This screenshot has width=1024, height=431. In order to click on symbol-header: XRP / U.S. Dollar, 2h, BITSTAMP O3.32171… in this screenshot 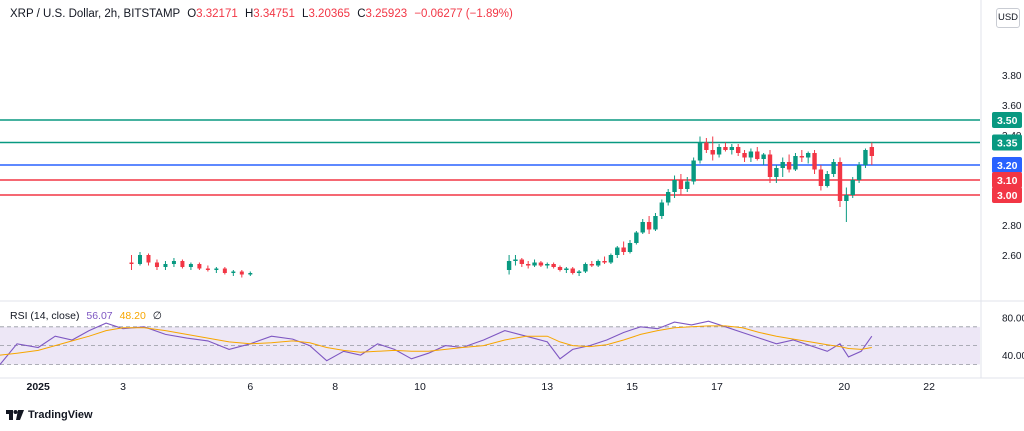, I will do `click(261, 14)`.